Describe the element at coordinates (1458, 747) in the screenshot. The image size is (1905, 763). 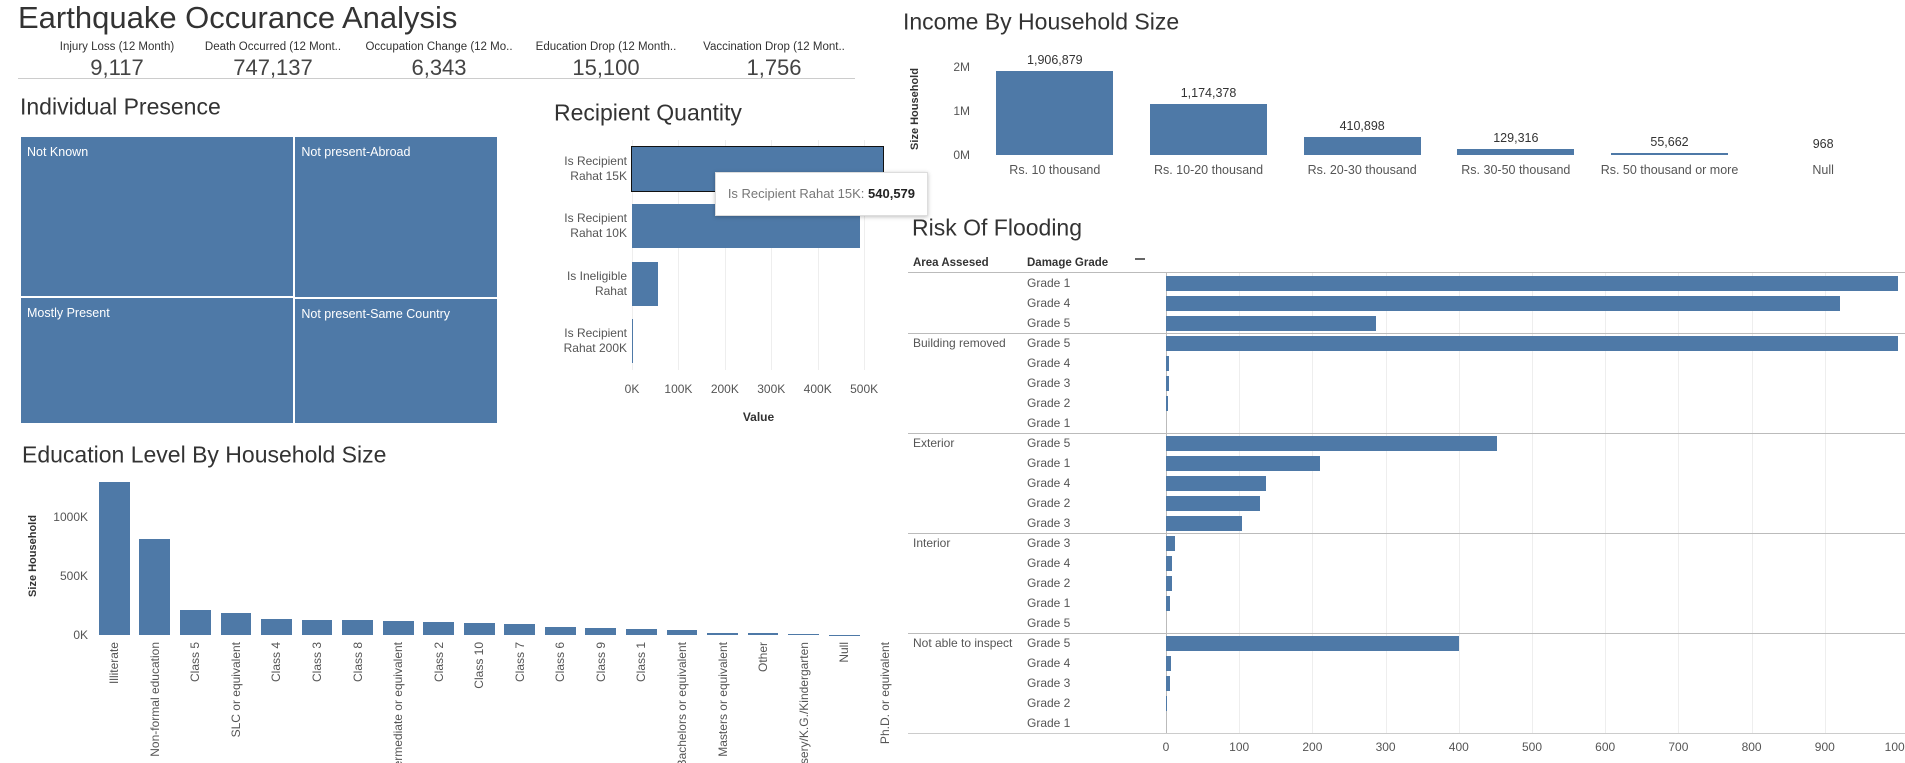
I see `x-tick-label: 400` at that location.